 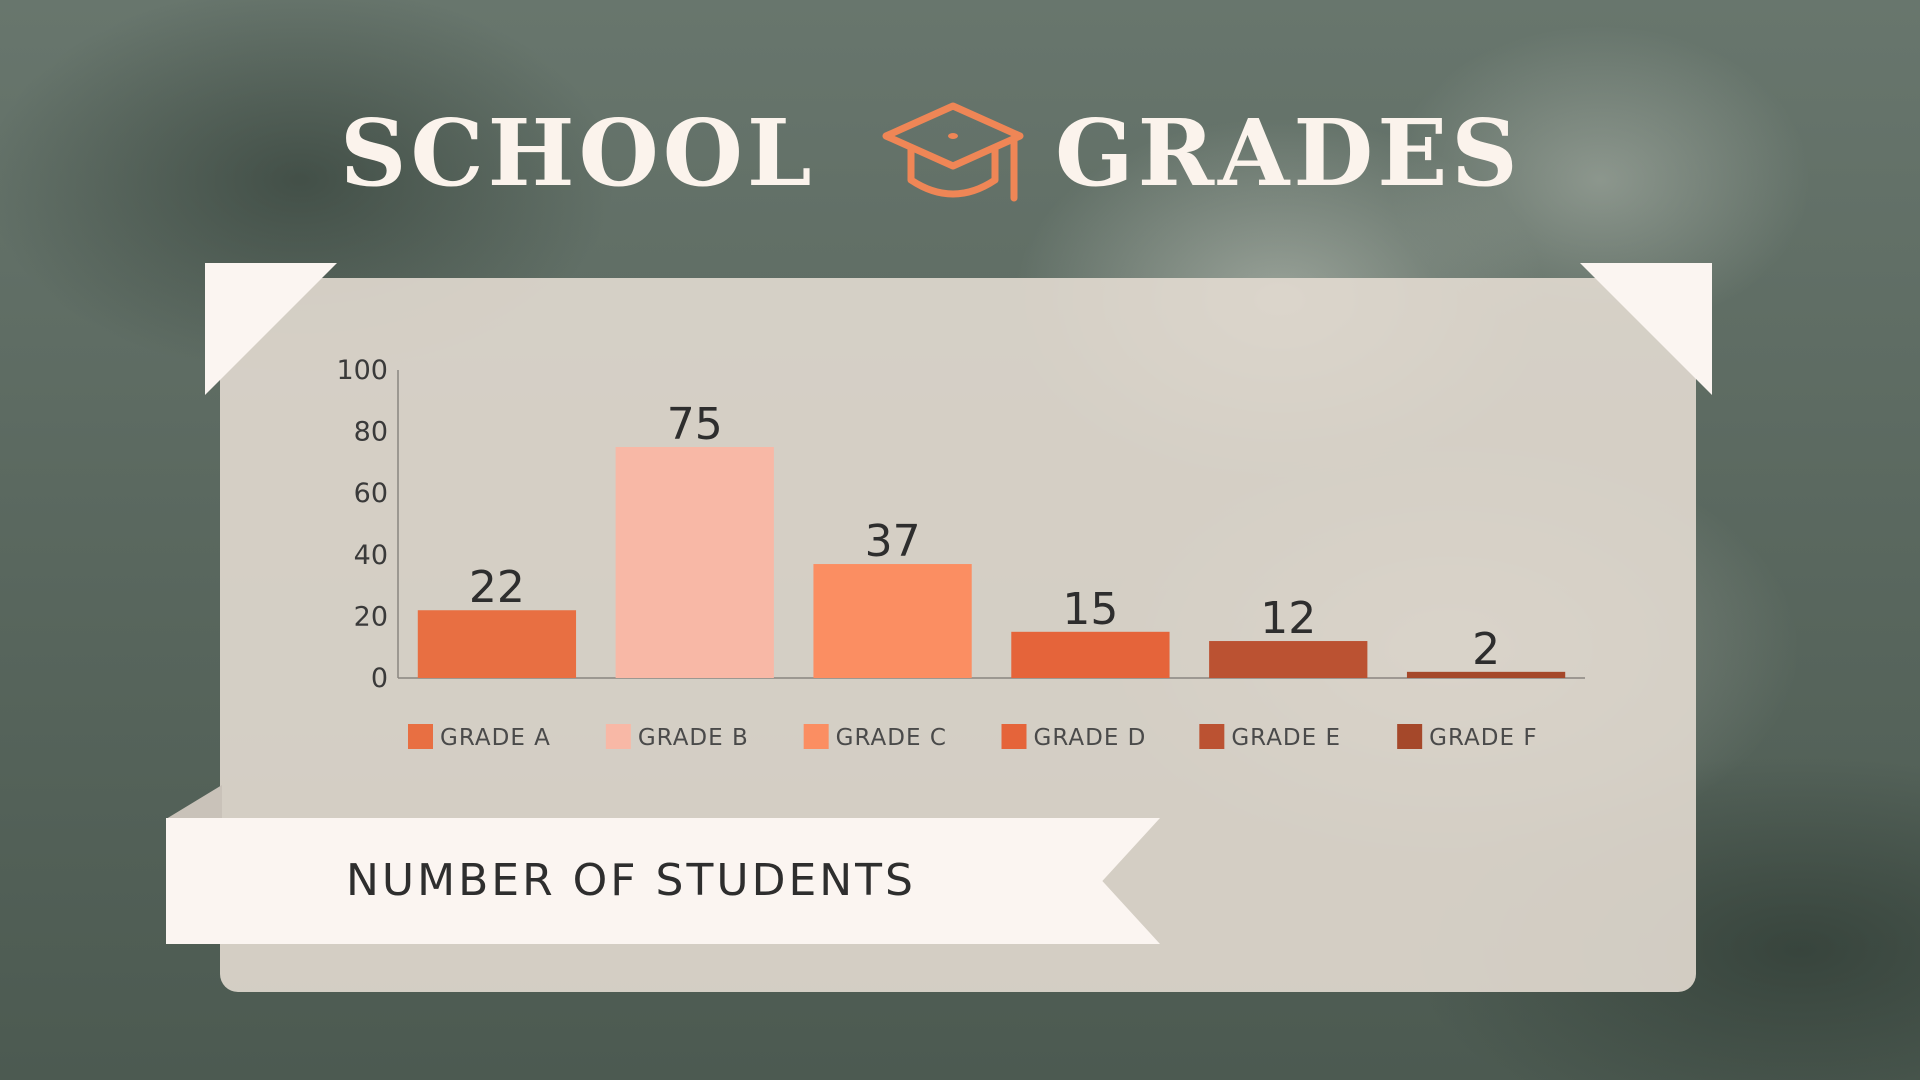 I want to click on legend-label: GRADE D, so click(x=1090, y=738).